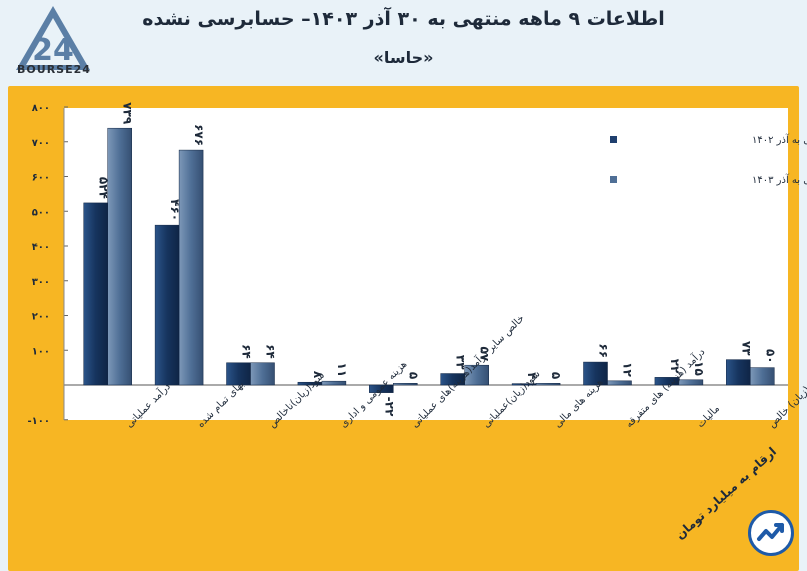 This screenshot has height=571, width=807. What do you see at coordinates (41, 212) in the screenshot?
I see `y-tick-label: ۵۰۰` at bounding box center [41, 212].